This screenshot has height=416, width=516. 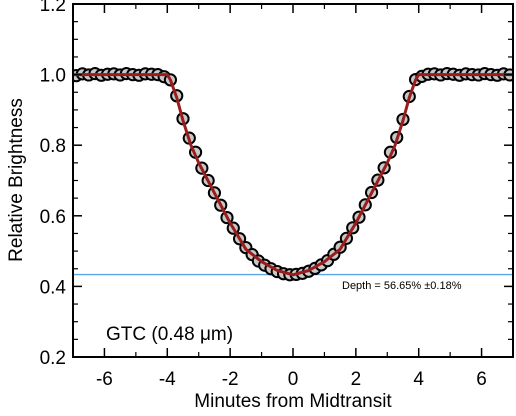 I want to click on y-tick-label: 0.2, so click(x=53, y=358).